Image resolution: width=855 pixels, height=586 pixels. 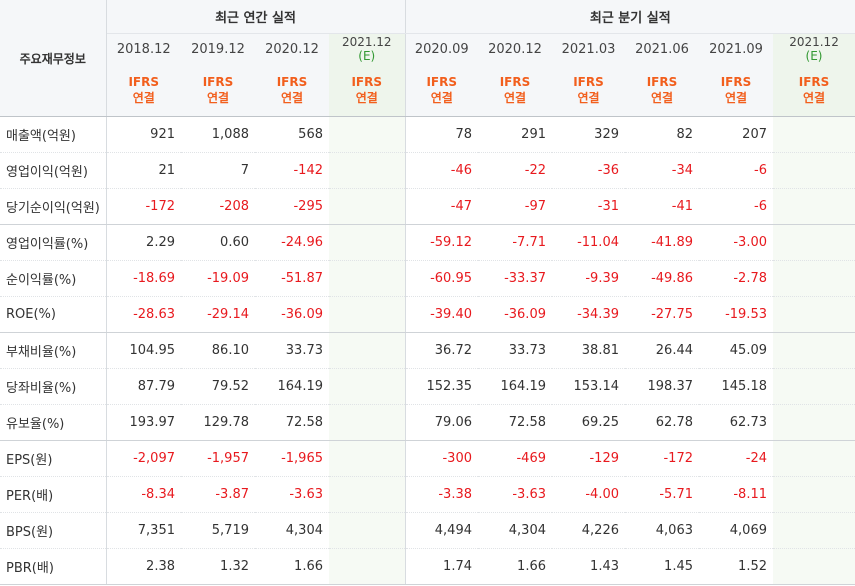 I want to click on value-cell: -3.38, so click(x=441, y=494).